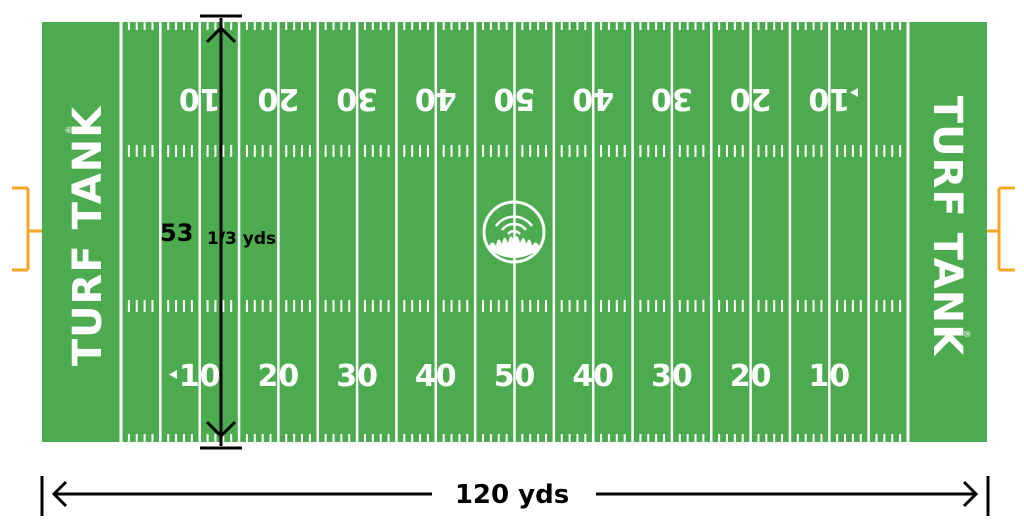  I want to click on yard-numbers-top: 10 20 30 40 50 40 30 20 10, so click(514, 98).